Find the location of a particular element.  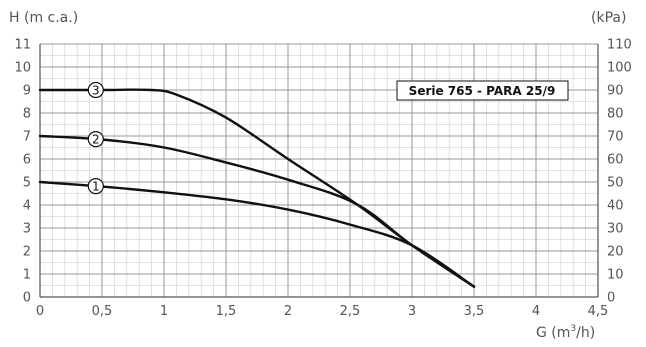

y-tick-label-left: 2 is located at coordinates (27, 252).